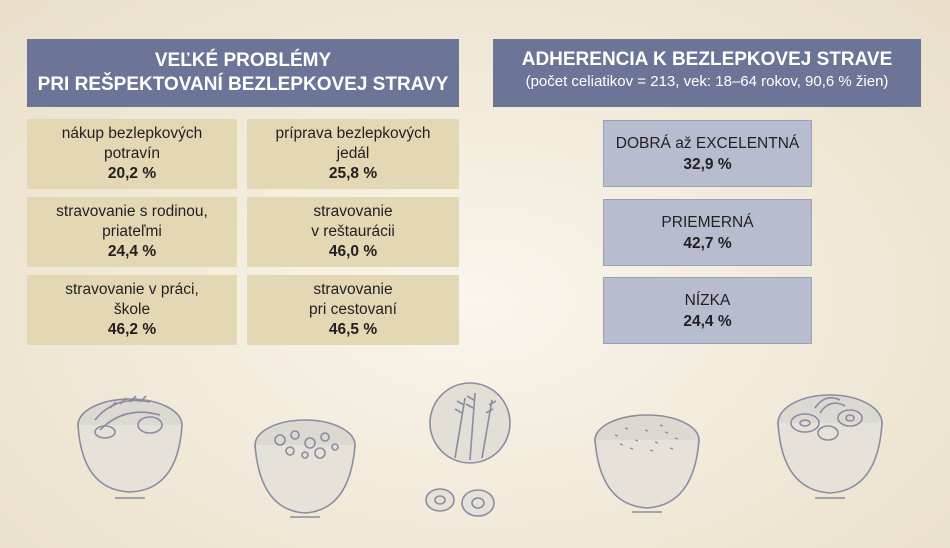  I want to click on problem-label-line2: jedál, so click(353, 153).